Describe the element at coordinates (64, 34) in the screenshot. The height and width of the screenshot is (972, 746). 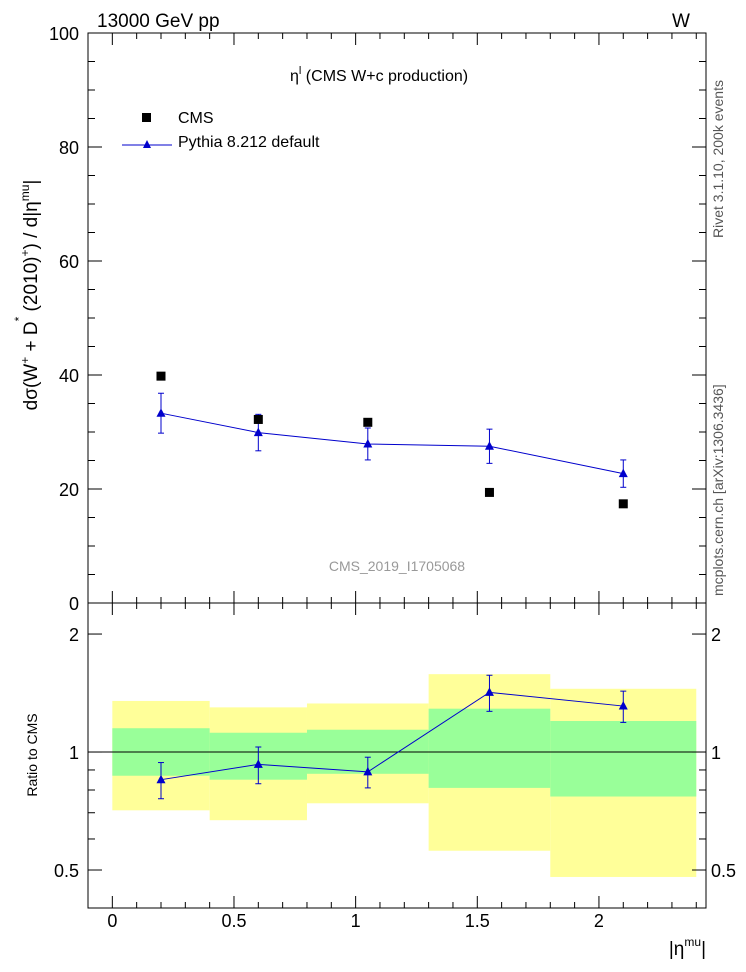
I see `y-tick-label: 100` at that location.